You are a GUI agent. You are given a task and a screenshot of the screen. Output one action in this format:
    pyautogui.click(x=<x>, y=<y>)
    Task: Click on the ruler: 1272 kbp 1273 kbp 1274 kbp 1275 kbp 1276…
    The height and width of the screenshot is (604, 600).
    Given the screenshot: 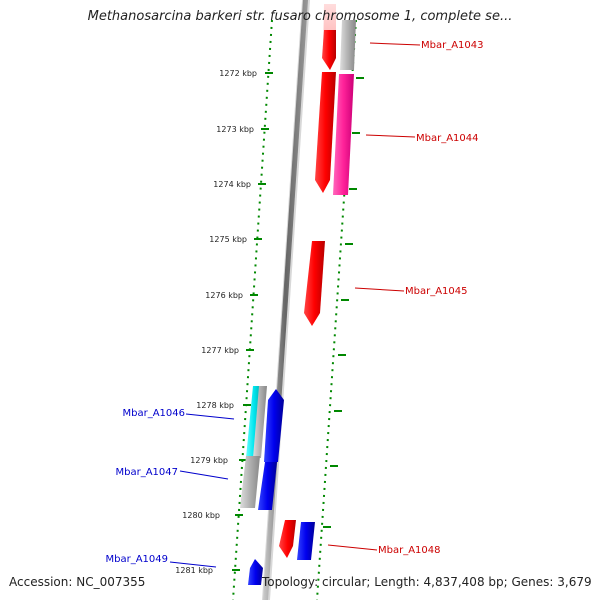 What is the action you would take?
    pyautogui.click(x=224, y=322)
    